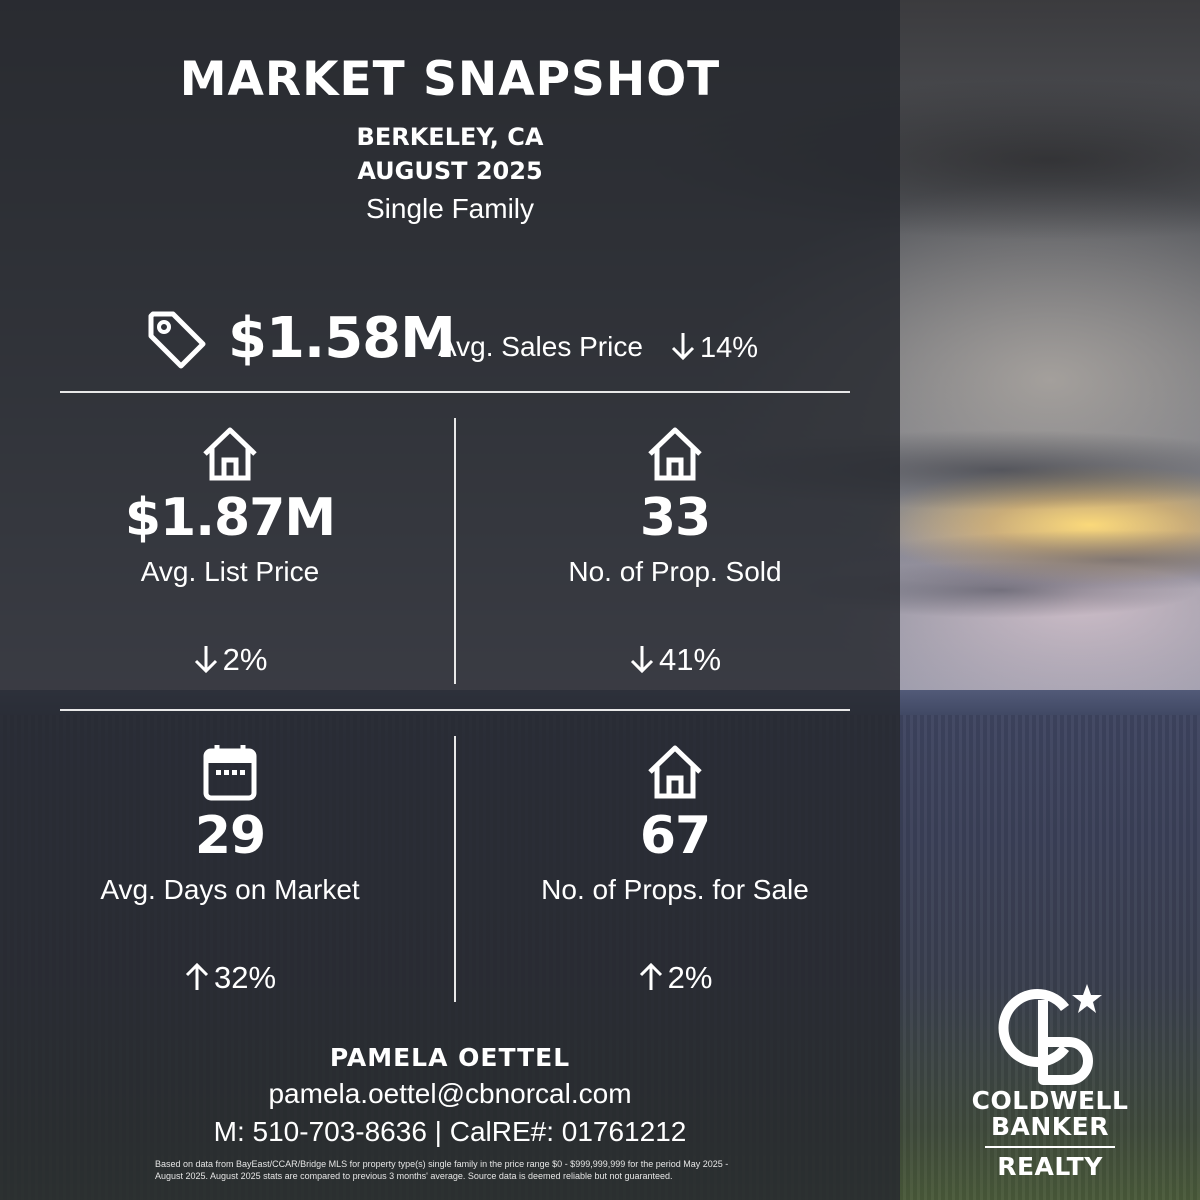 This screenshot has width=1200, height=1200. I want to click on props-for-sale-label: No. of Props. for Sale, so click(675, 889).